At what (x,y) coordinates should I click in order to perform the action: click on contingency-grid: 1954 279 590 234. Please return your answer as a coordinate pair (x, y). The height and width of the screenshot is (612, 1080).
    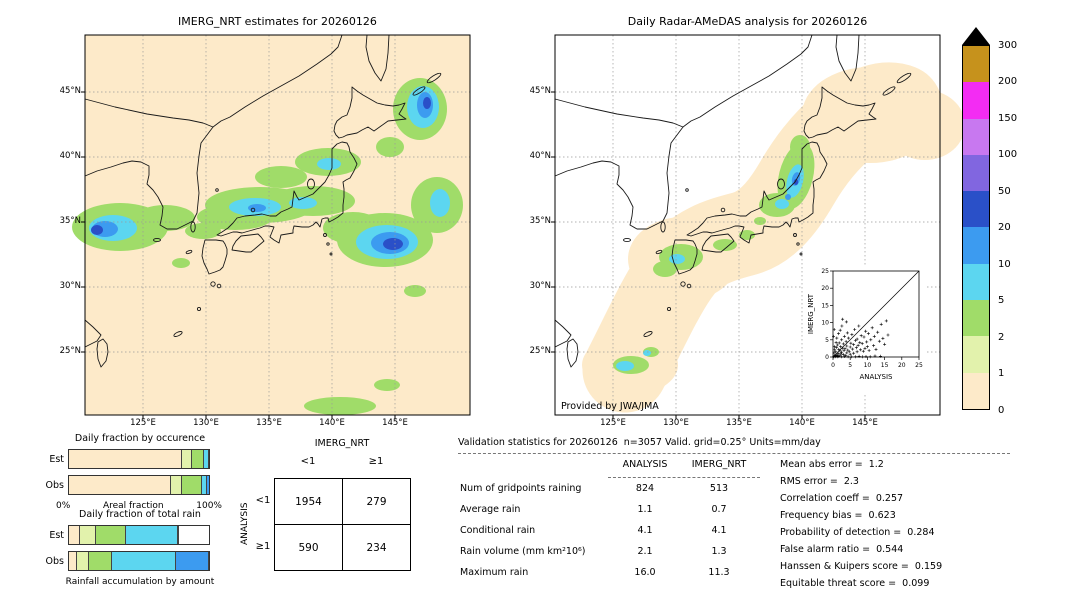
    Looking at the image, I should click on (342, 524).